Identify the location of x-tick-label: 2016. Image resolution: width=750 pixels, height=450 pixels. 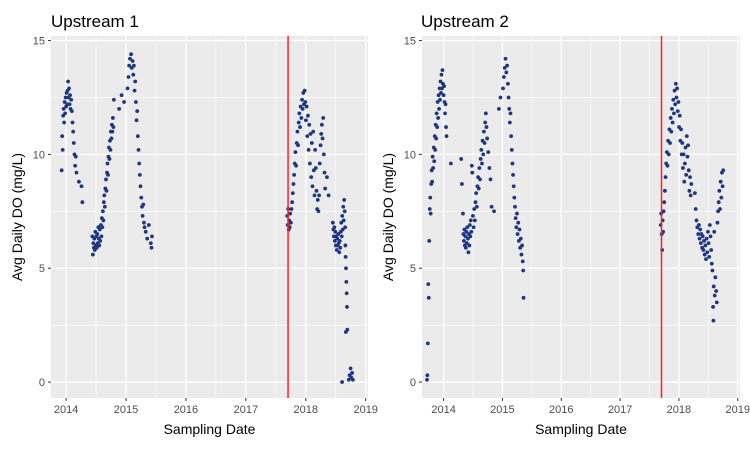
(186, 410).